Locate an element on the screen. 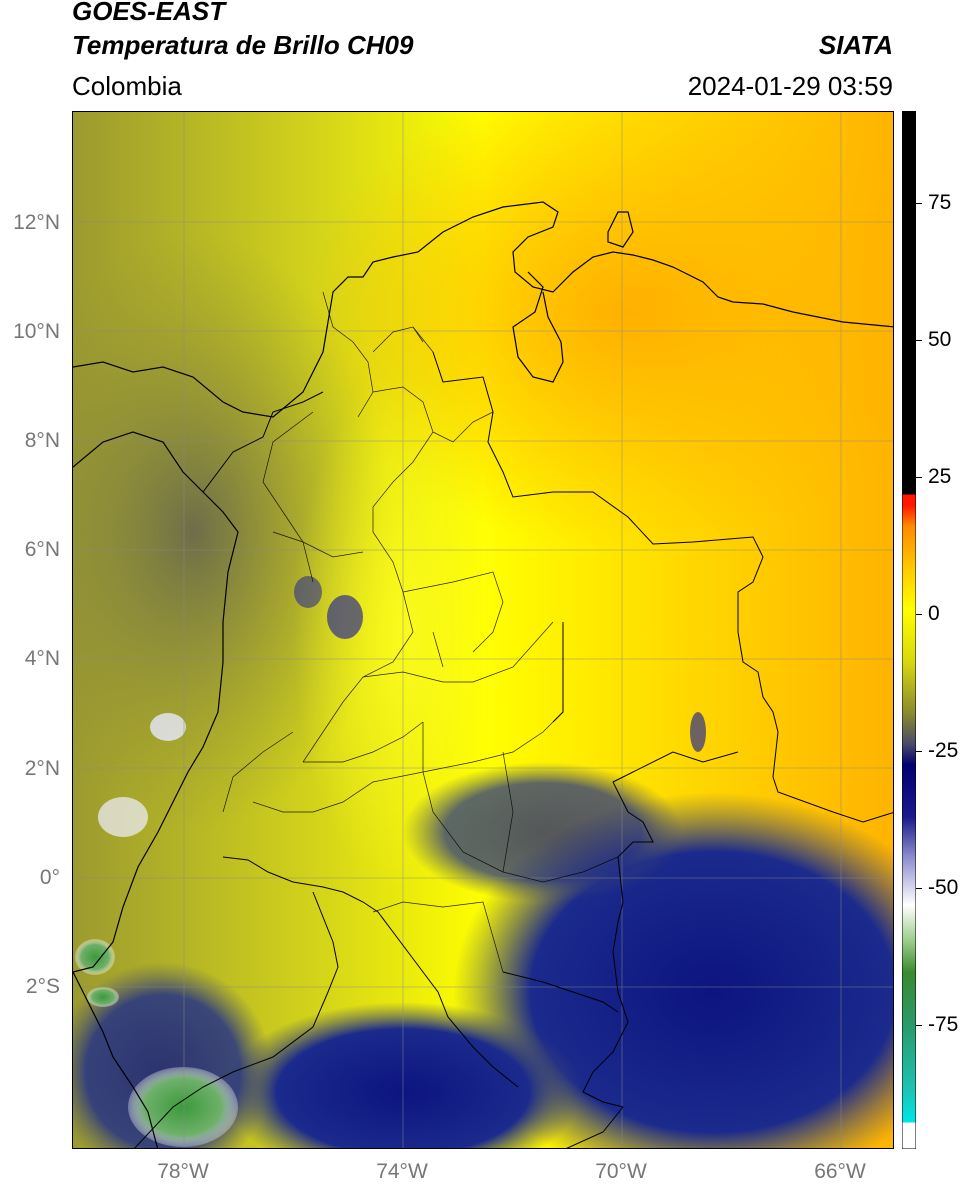 Image resolution: width=966 pixels, height=1190 pixels. timestamp-label: 2024-01-29 03:59 is located at coordinates (790, 86).